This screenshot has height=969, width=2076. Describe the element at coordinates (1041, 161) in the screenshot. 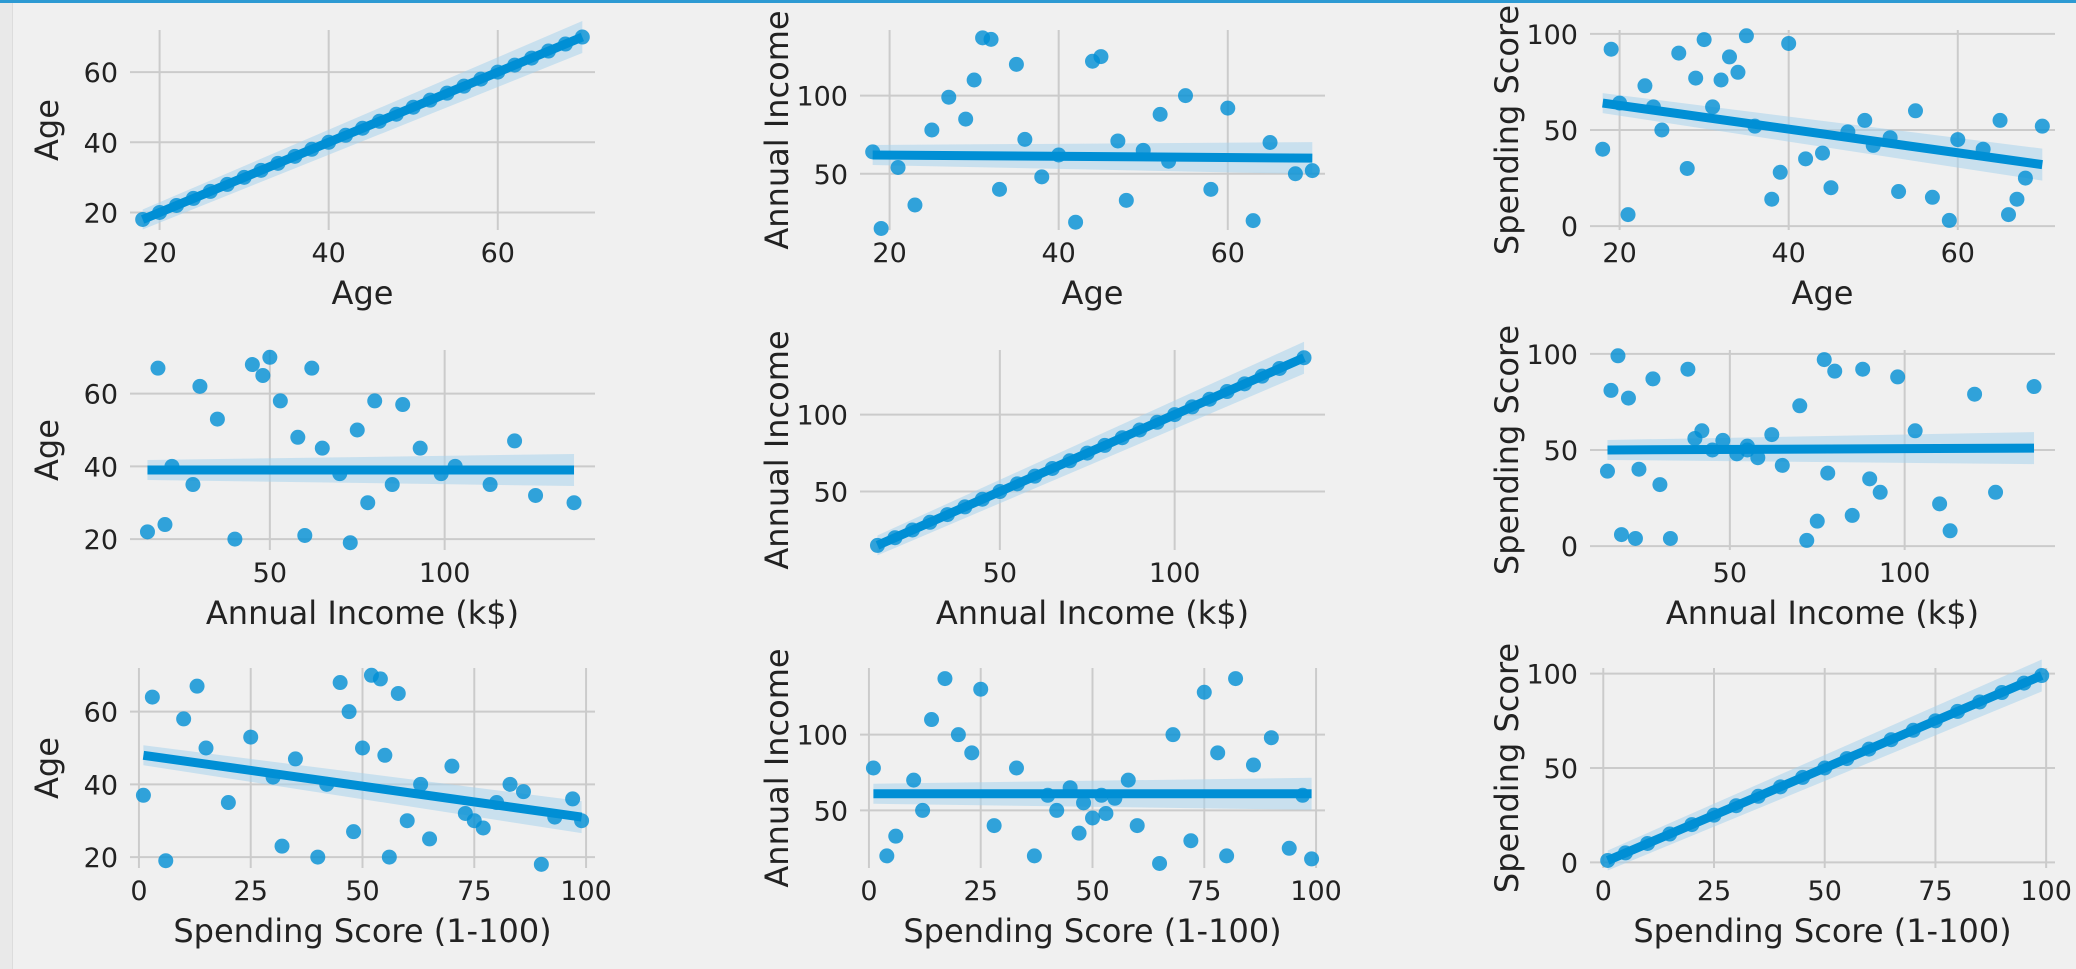

I see `subplot-age-income: 20 40 60 50 100 Age Annual Income` at that location.